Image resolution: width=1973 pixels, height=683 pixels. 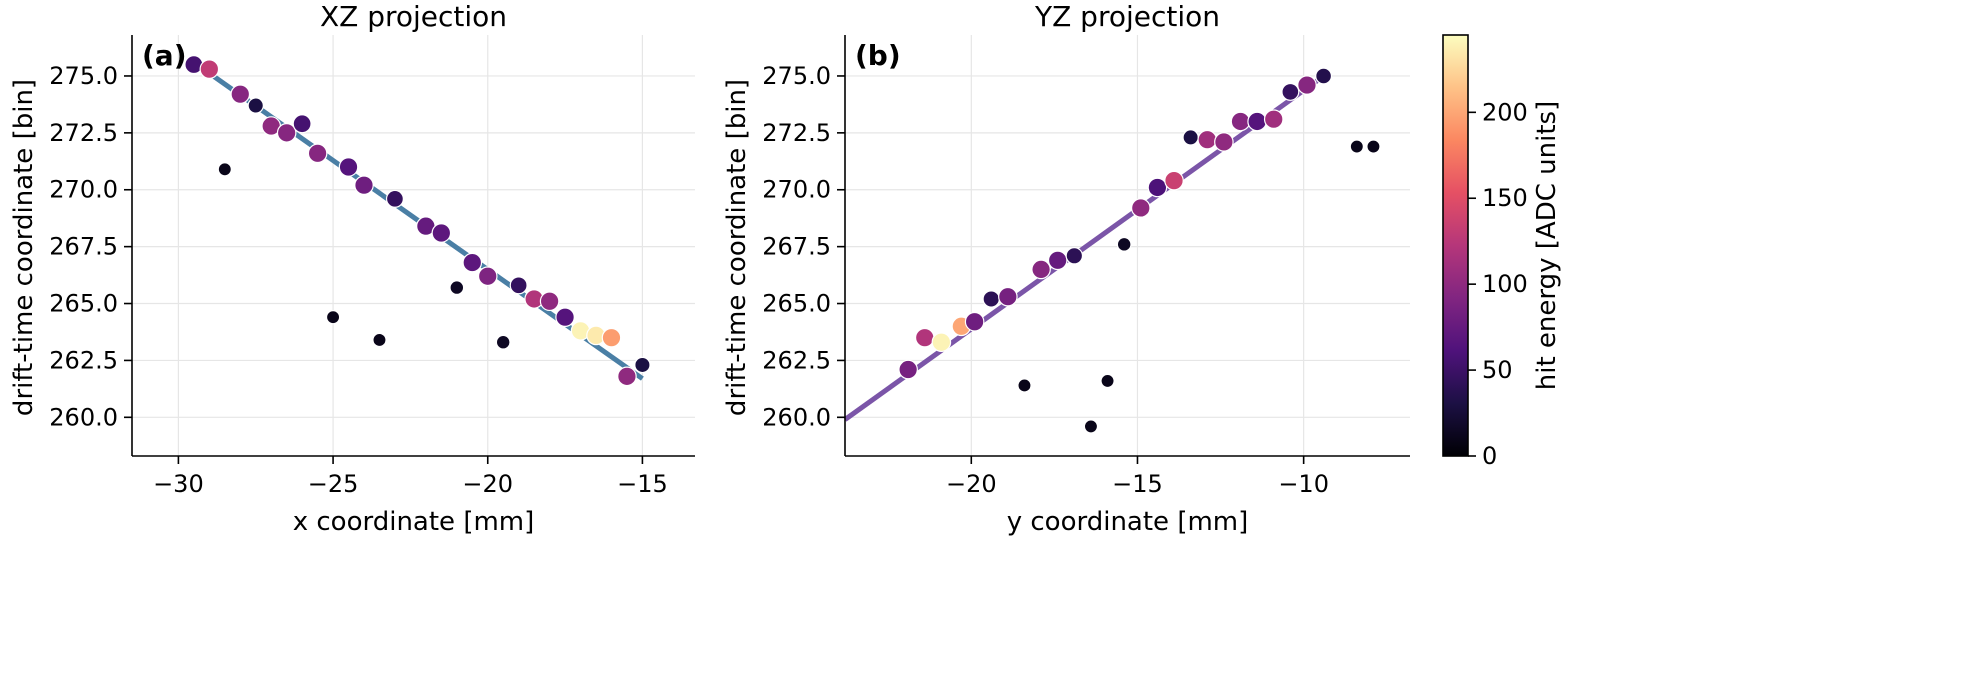 What do you see at coordinates (1547, 245) in the screenshot?
I see `colorbar-label: hit energy [ADC units]` at bounding box center [1547, 245].